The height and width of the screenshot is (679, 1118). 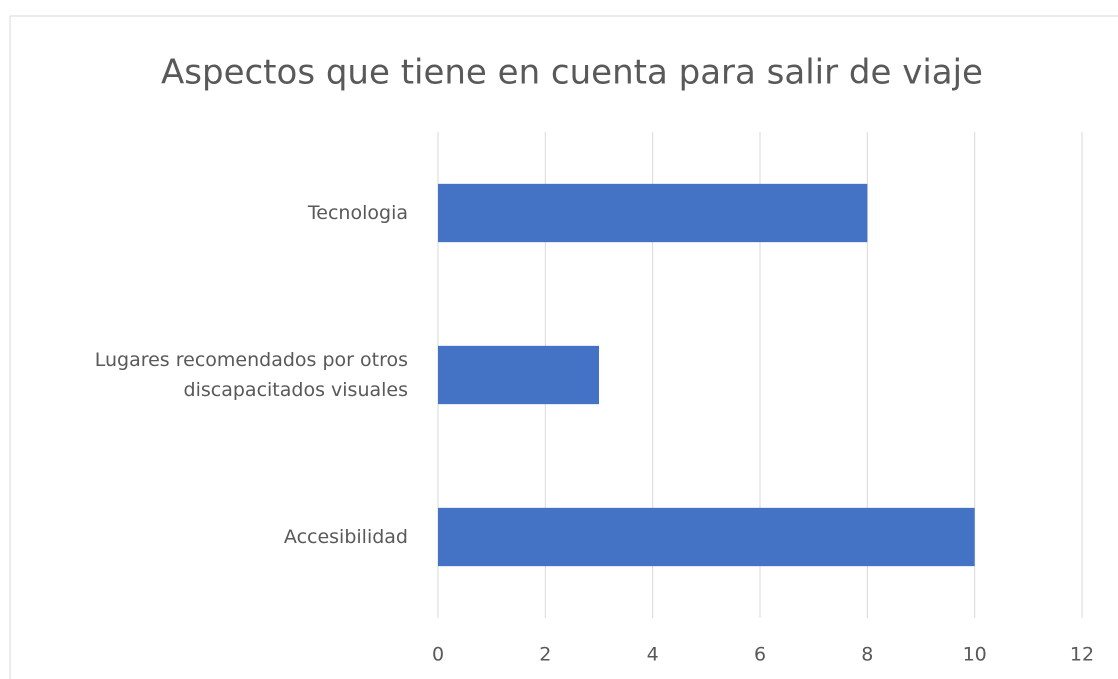 What do you see at coordinates (545, 655) in the screenshot?
I see `x-tick-label: 2` at bounding box center [545, 655].